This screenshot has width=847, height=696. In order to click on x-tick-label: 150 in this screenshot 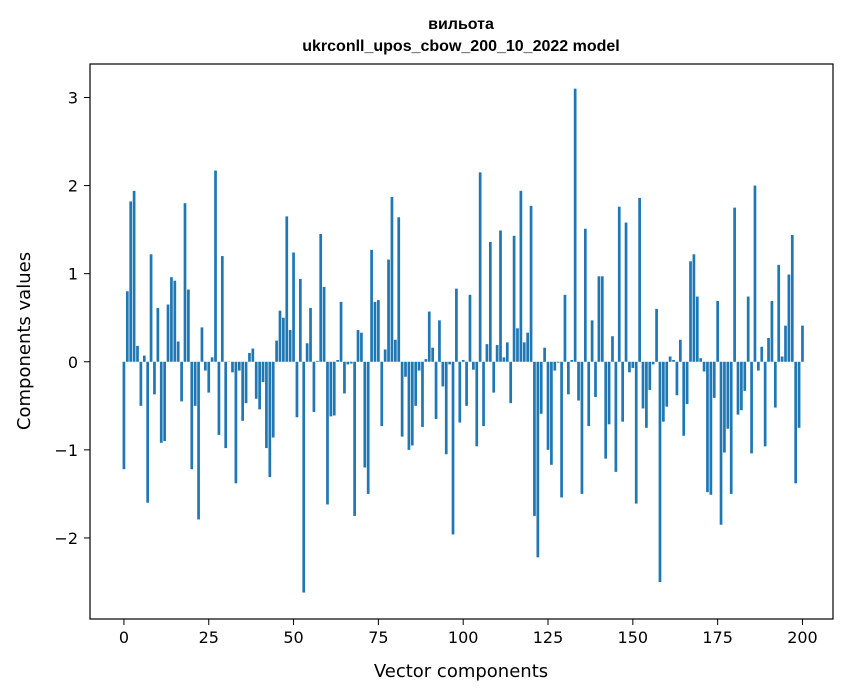, I will do `click(633, 637)`.